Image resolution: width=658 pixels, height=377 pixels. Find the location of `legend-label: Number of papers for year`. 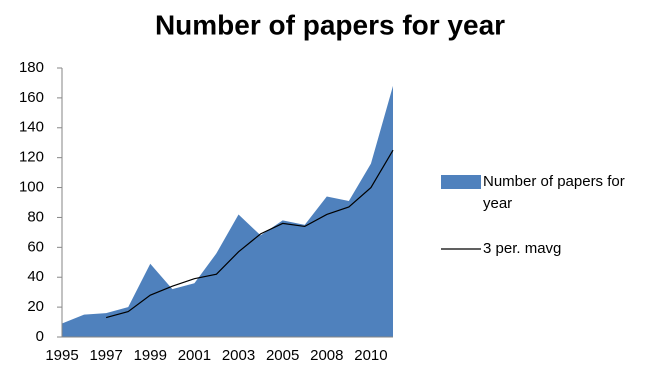

legend-label: Number of papers for year is located at coordinates (554, 192).